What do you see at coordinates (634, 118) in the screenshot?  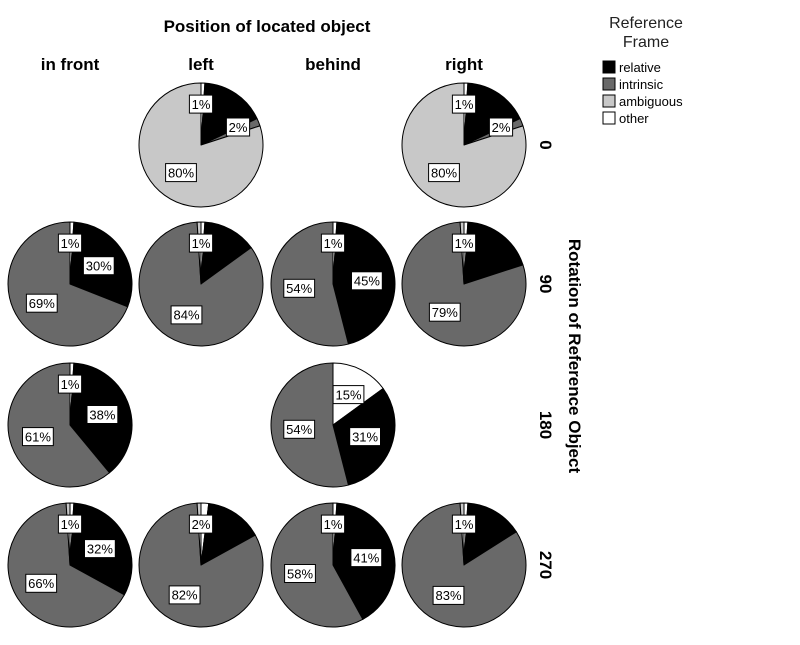 I see `legend-label-other: other` at bounding box center [634, 118].